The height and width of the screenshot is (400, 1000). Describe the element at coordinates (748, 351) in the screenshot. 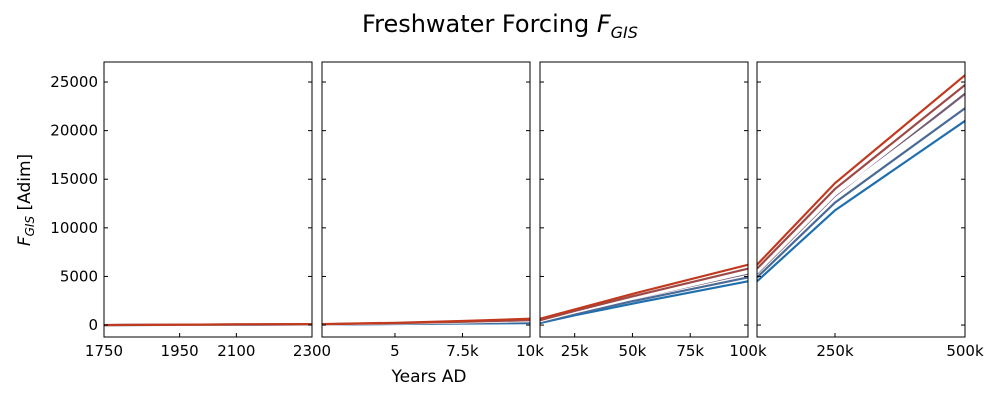

I see `x-tick-label: 100k` at that location.